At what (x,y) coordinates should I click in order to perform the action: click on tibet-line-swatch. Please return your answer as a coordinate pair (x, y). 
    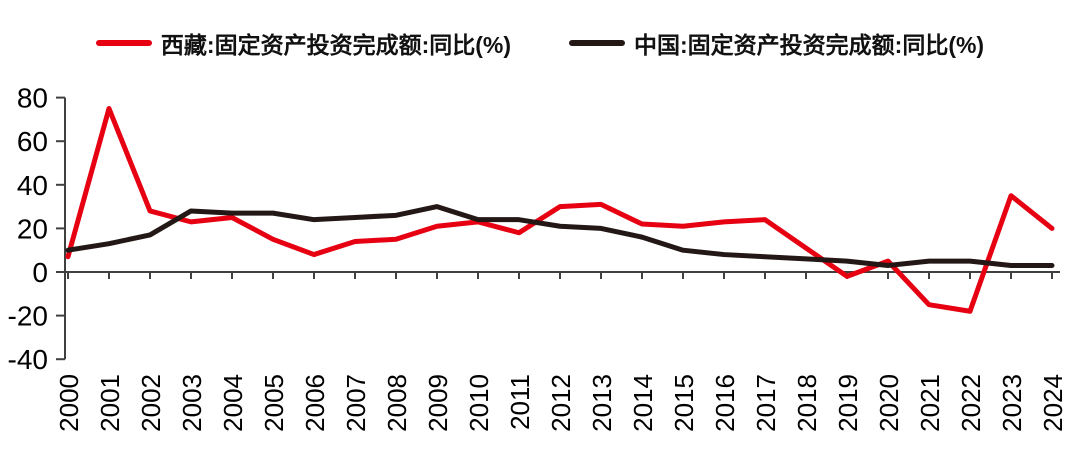
    Looking at the image, I should click on (123, 43).